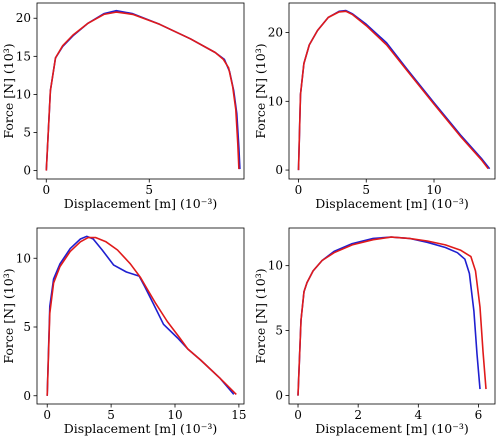 The width and height of the screenshot is (498, 439). I want to click on x-tick-label: 6, so click(479, 415).